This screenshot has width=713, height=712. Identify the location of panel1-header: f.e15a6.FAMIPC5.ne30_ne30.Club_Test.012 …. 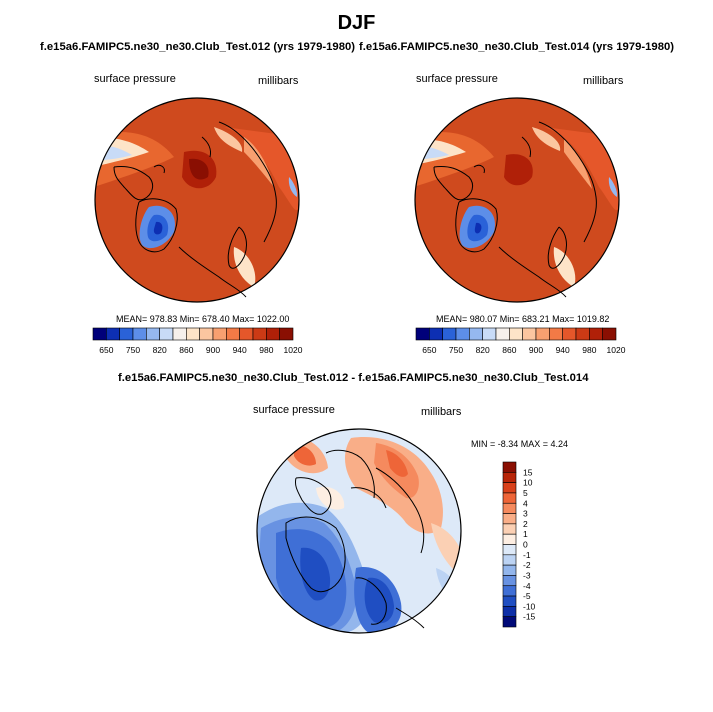
(198, 47).